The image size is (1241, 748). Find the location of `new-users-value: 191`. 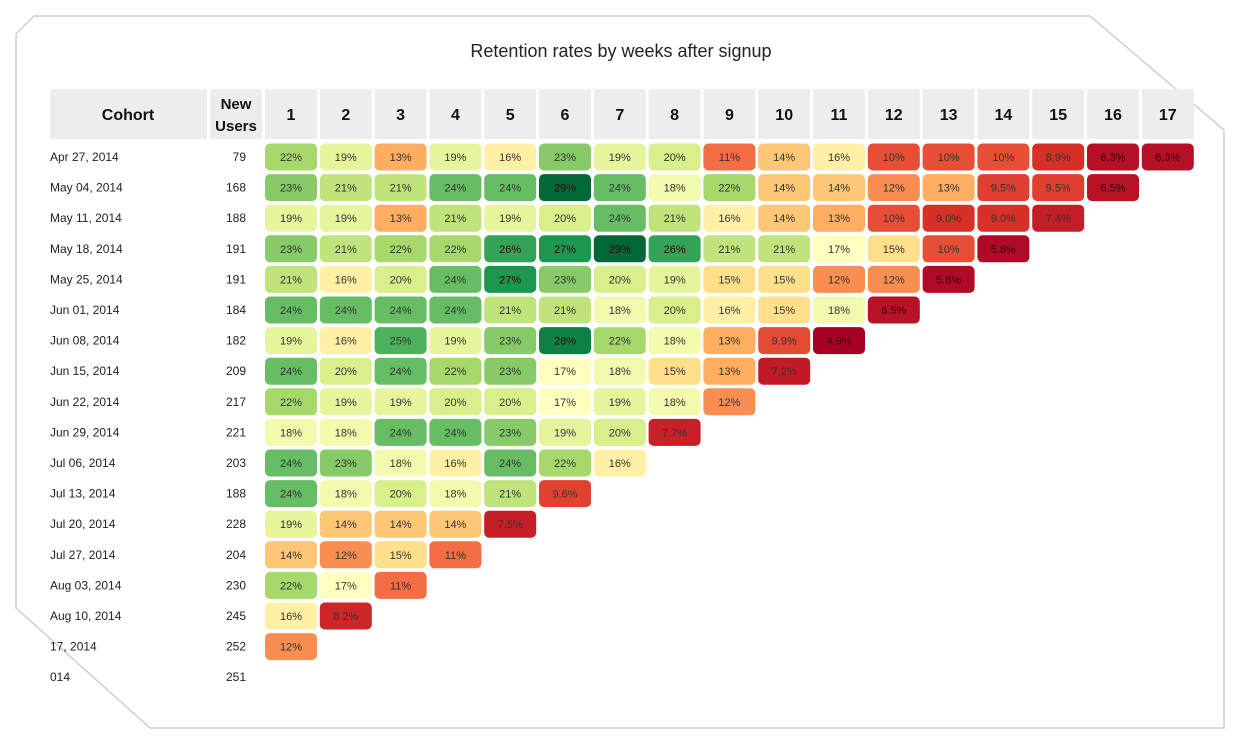

new-users-value: 191 is located at coordinates (236, 279).